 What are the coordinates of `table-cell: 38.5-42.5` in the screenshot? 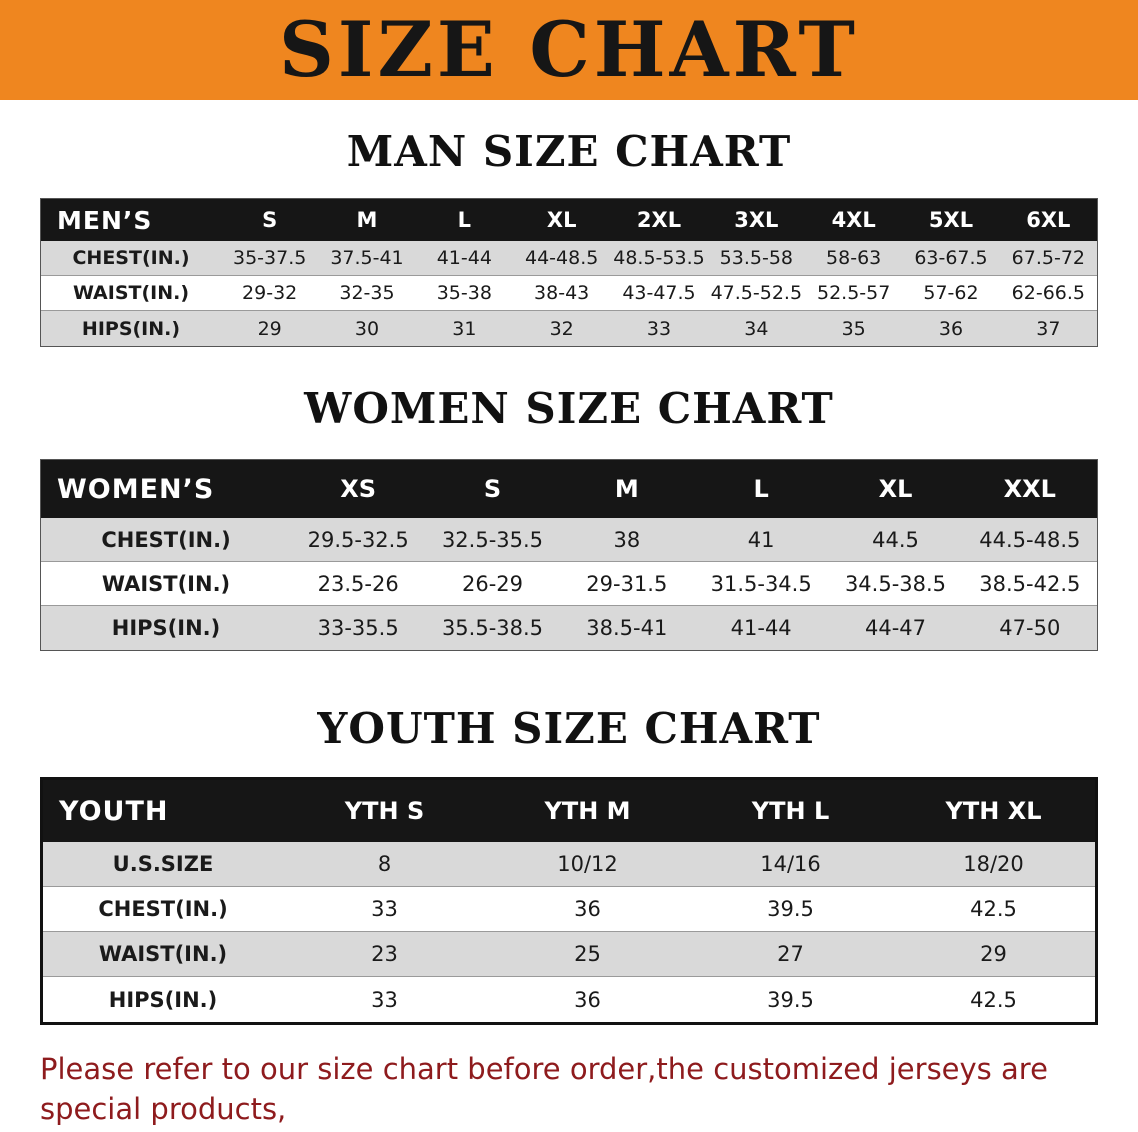 It's located at (1030, 583).